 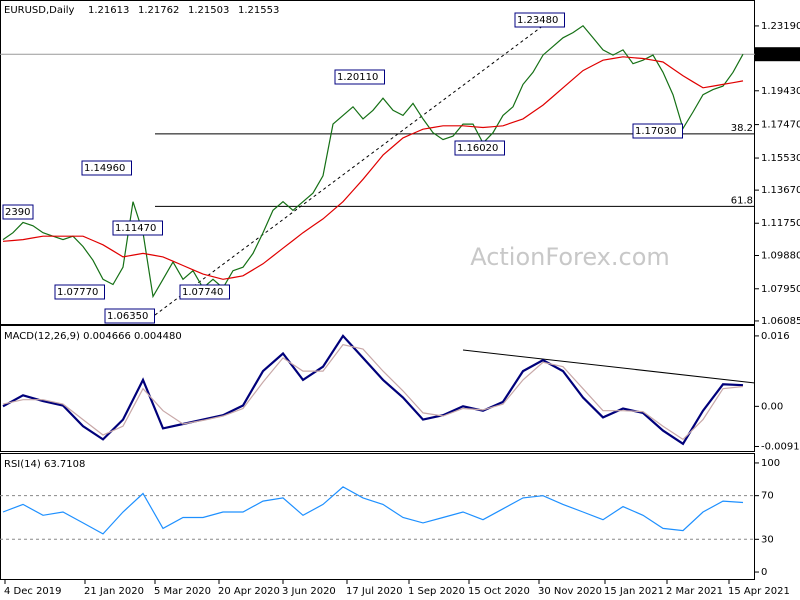 What do you see at coordinates (780, 91) in the screenshot?
I see `y-tick-label: 1.19430` at bounding box center [780, 91].